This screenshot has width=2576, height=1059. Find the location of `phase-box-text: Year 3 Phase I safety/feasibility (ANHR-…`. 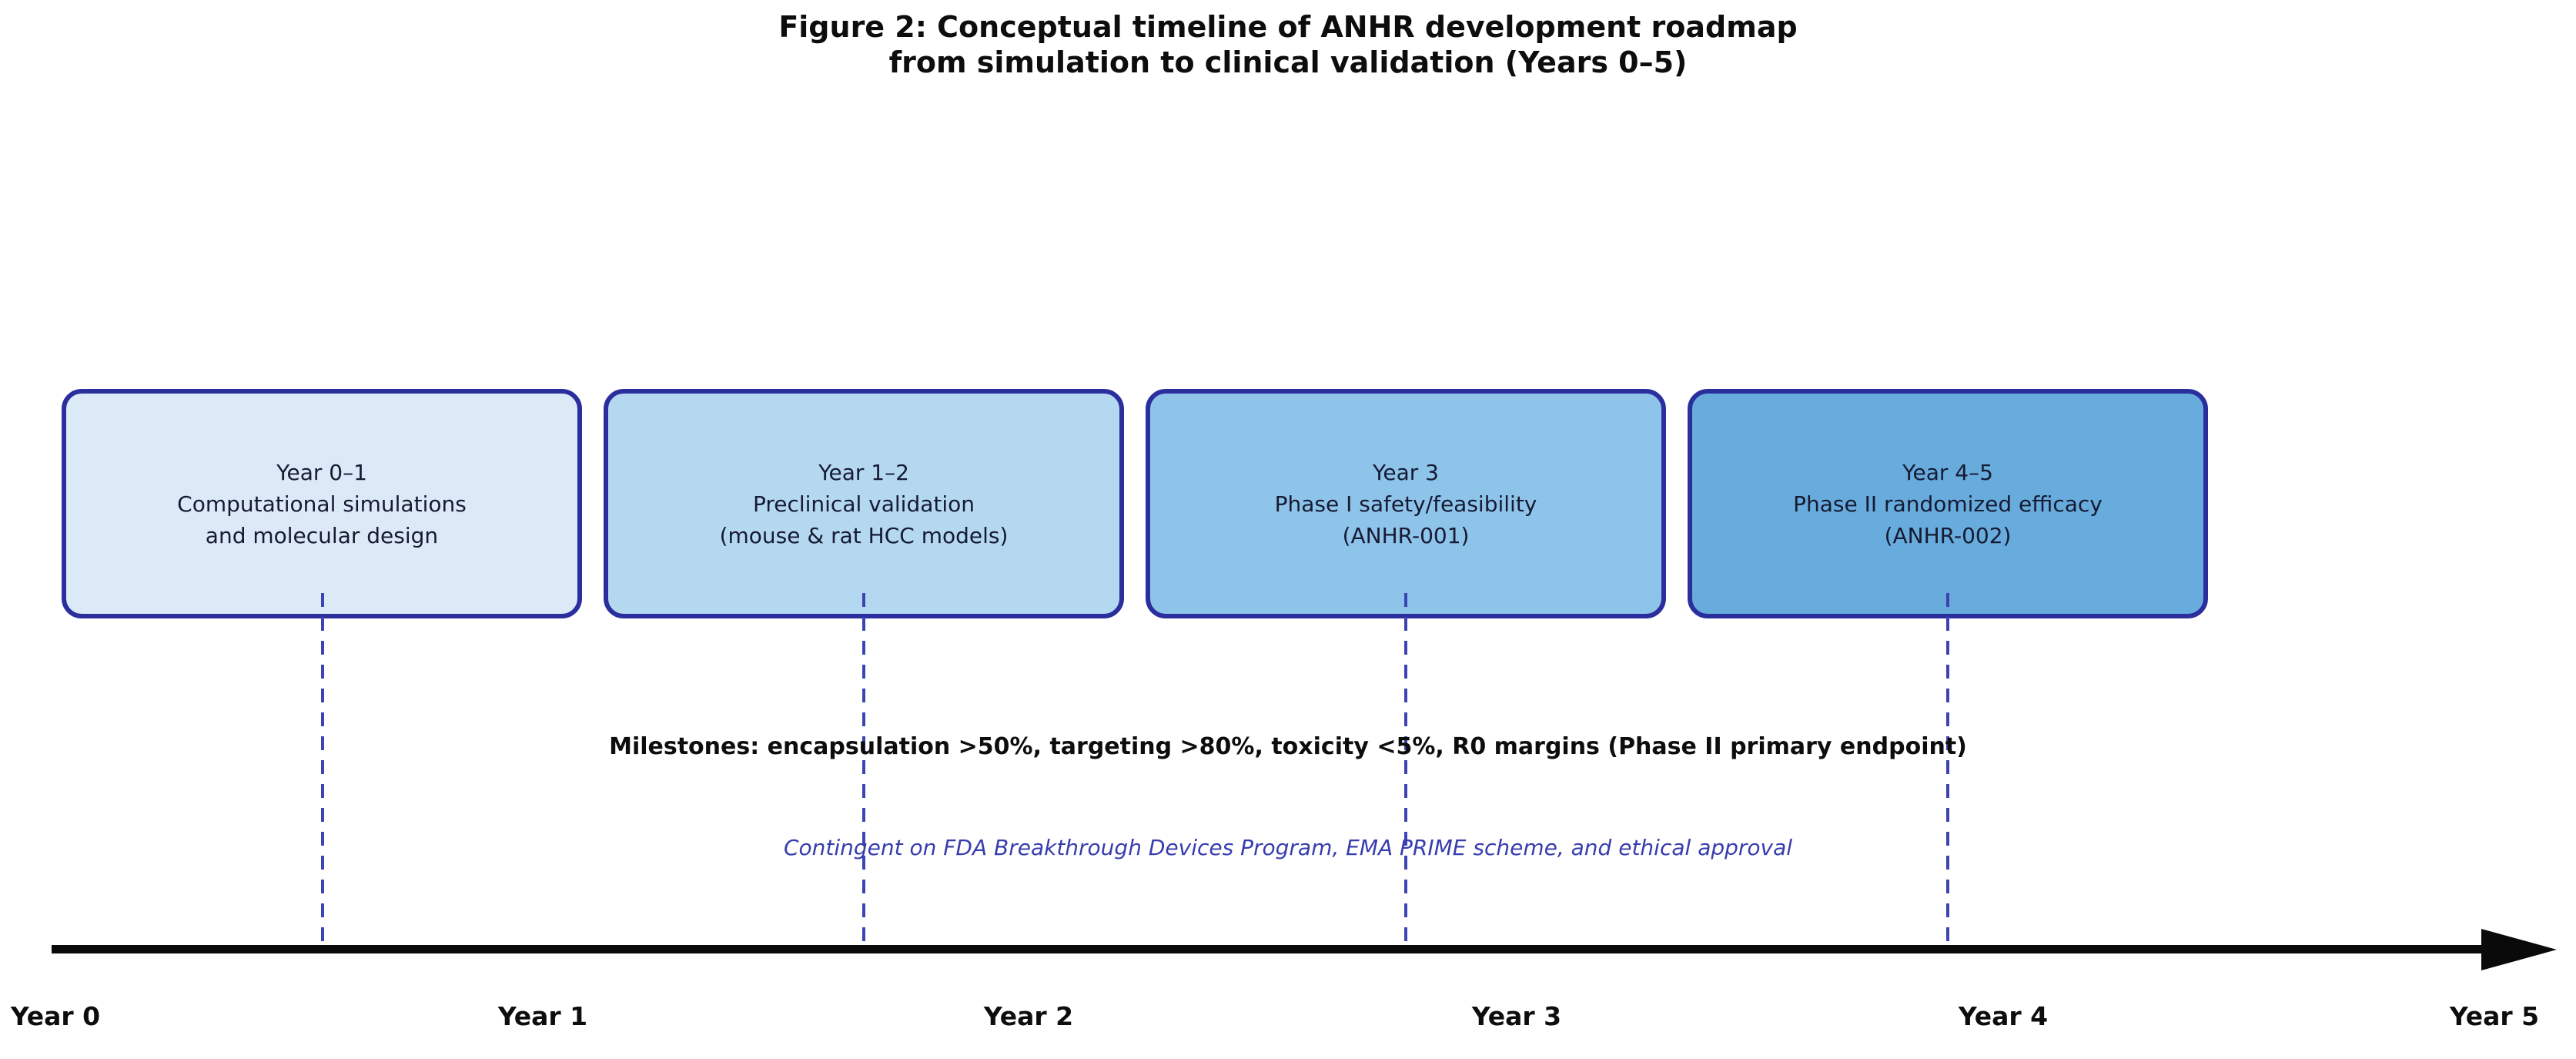

phase-box-text: Year 3 Phase I safety/feasibility (ANHR-… is located at coordinates (1406, 504).